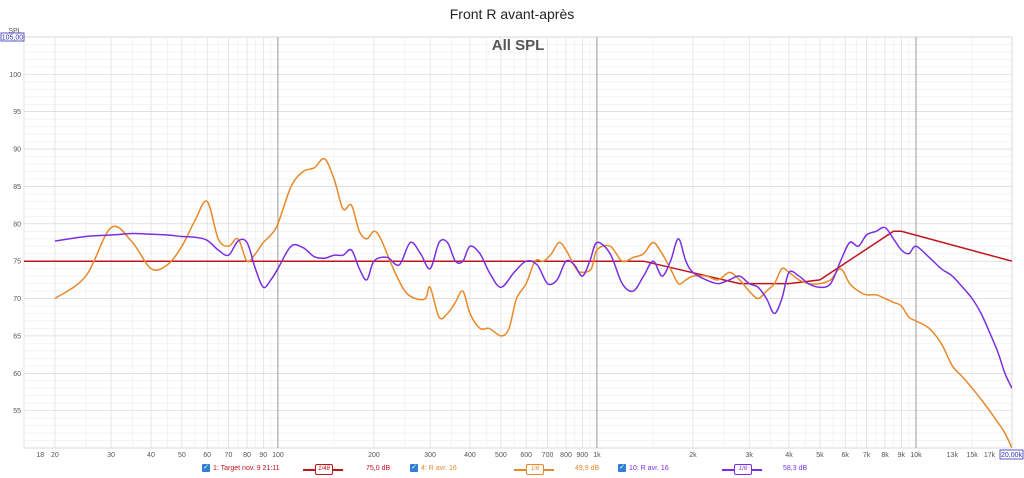 This screenshot has width=1024, height=478. What do you see at coordinates (55, 455) in the screenshot?
I see `x-tick-label: 20` at bounding box center [55, 455].